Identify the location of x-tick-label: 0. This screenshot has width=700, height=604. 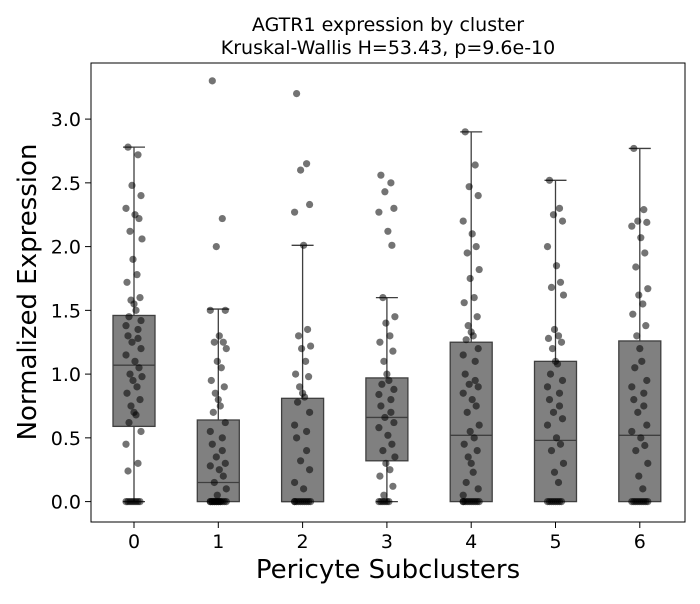
(134, 542).